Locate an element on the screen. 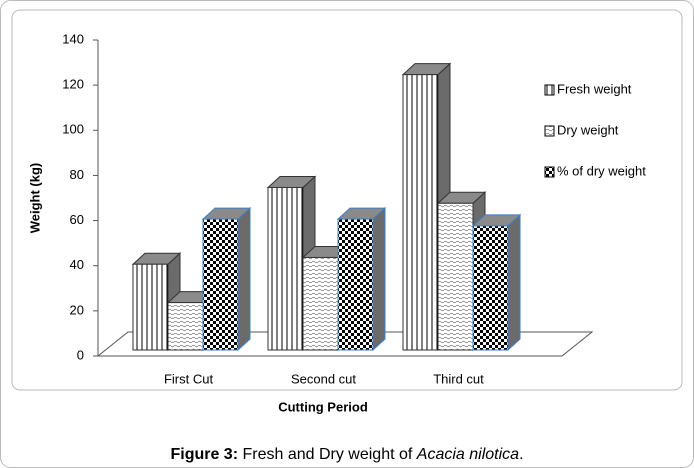 The width and height of the screenshot is (694, 468). y-tick-label: 120 is located at coordinates (73, 84).